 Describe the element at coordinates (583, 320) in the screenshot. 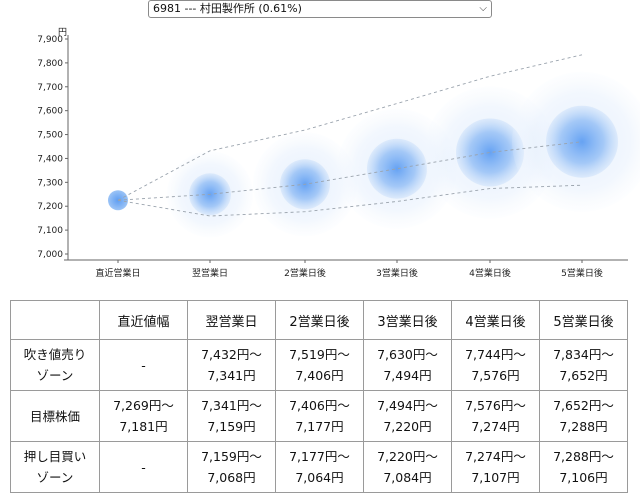

I see `table-header-cell: 5営業日後` at that location.